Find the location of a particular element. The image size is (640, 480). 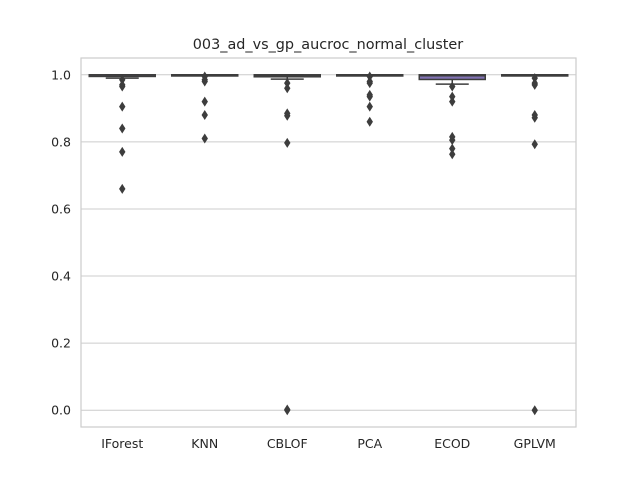

x-tick-label: IForest is located at coordinates (122, 443).